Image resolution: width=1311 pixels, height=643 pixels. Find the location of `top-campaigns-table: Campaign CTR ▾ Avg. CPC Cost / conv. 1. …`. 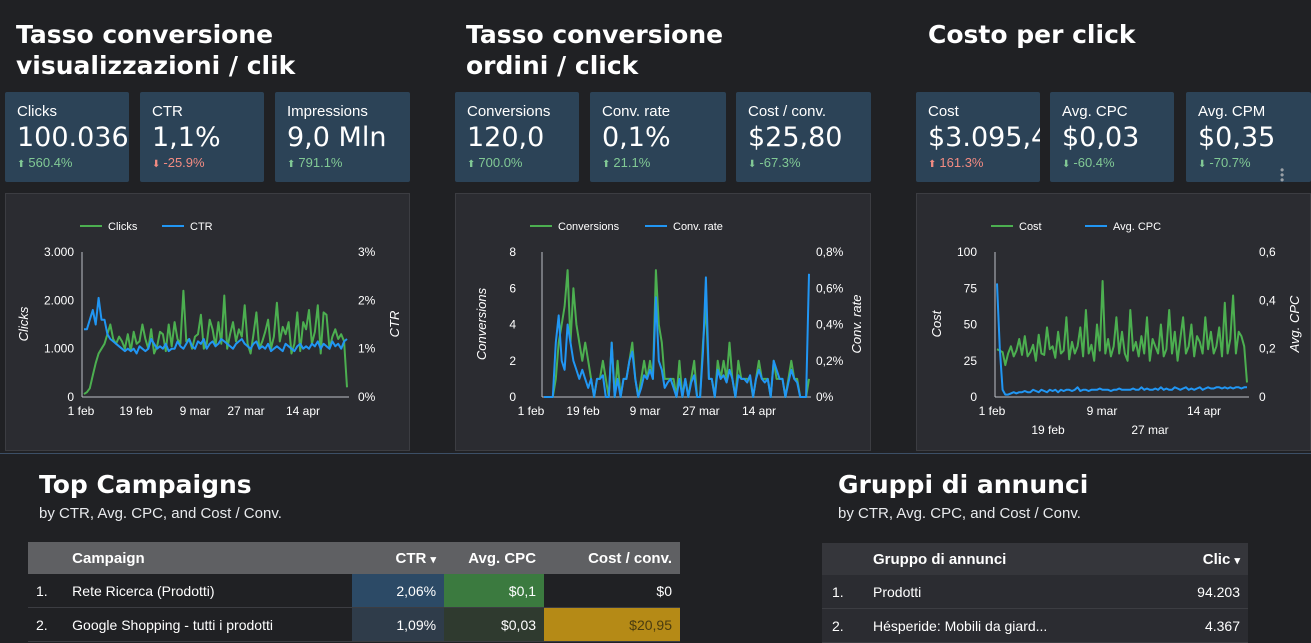

top-campaigns-table: Campaign CTR ▾ Avg. CPC Cost / conv. 1. … is located at coordinates (354, 592).